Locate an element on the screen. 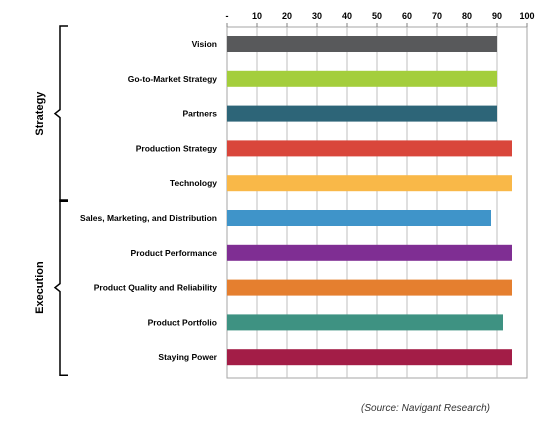 Image resolution: width=550 pixels, height=429 pixels. category-label: Technology is located at coordinates (193, 183).